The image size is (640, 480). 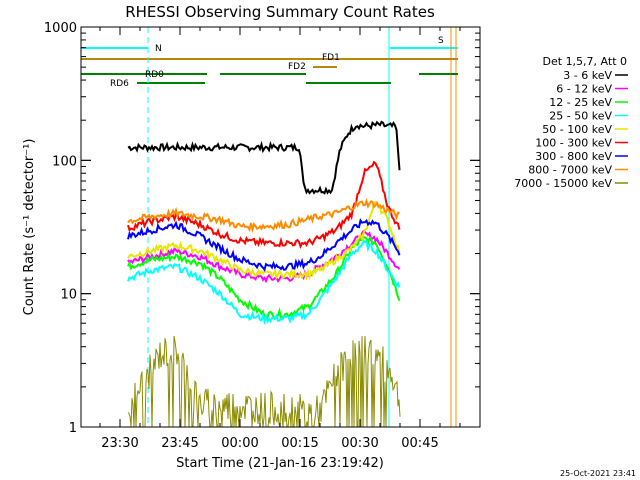 What do you see at coordinates (280, 12) in the screenshot?
I see `chart-title: RHESSI Observing Summary Count Rates` at bounding box center [280, 12].